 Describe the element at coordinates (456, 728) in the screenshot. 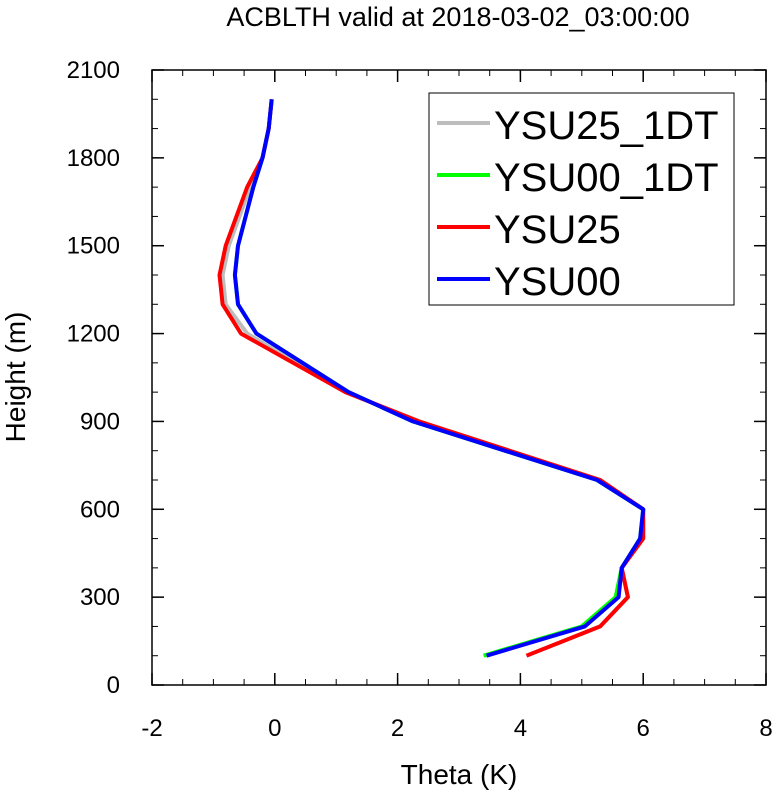

I see `x-tick-labels: -2 0 2 4 6 8` at that location.